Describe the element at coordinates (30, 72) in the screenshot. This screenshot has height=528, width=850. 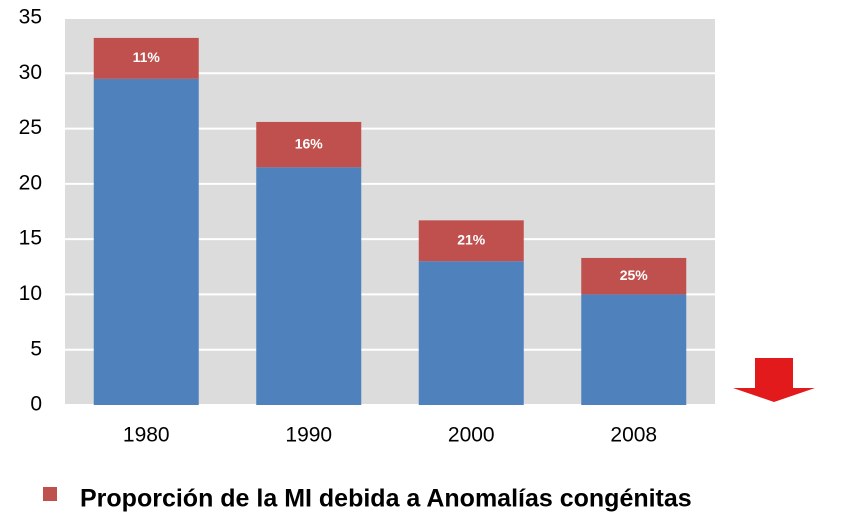
I see `y-tick-label: 30` at that location.